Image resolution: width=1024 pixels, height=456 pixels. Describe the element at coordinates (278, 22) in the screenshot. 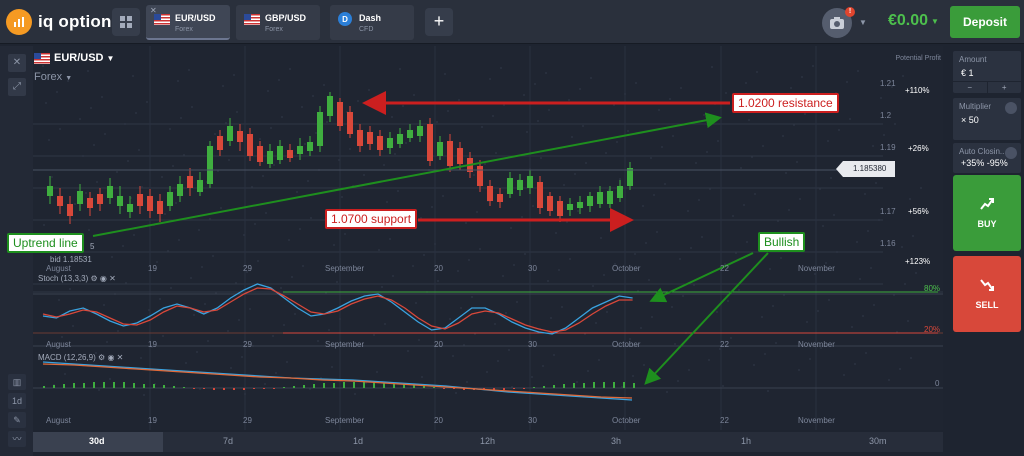

I see `tab-gbpusd: GBP/USD Forex` at that location.